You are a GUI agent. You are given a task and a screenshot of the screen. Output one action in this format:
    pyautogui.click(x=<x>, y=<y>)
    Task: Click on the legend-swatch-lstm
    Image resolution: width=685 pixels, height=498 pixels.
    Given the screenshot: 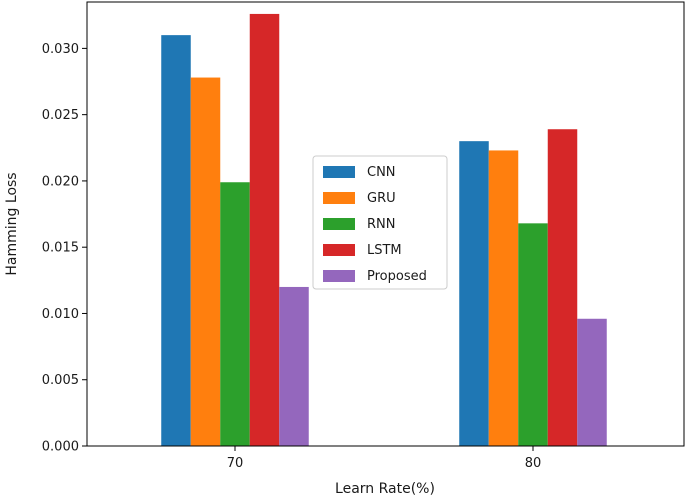 What is the action you would take?
    pyautogui.click(x=339, y=250)
    